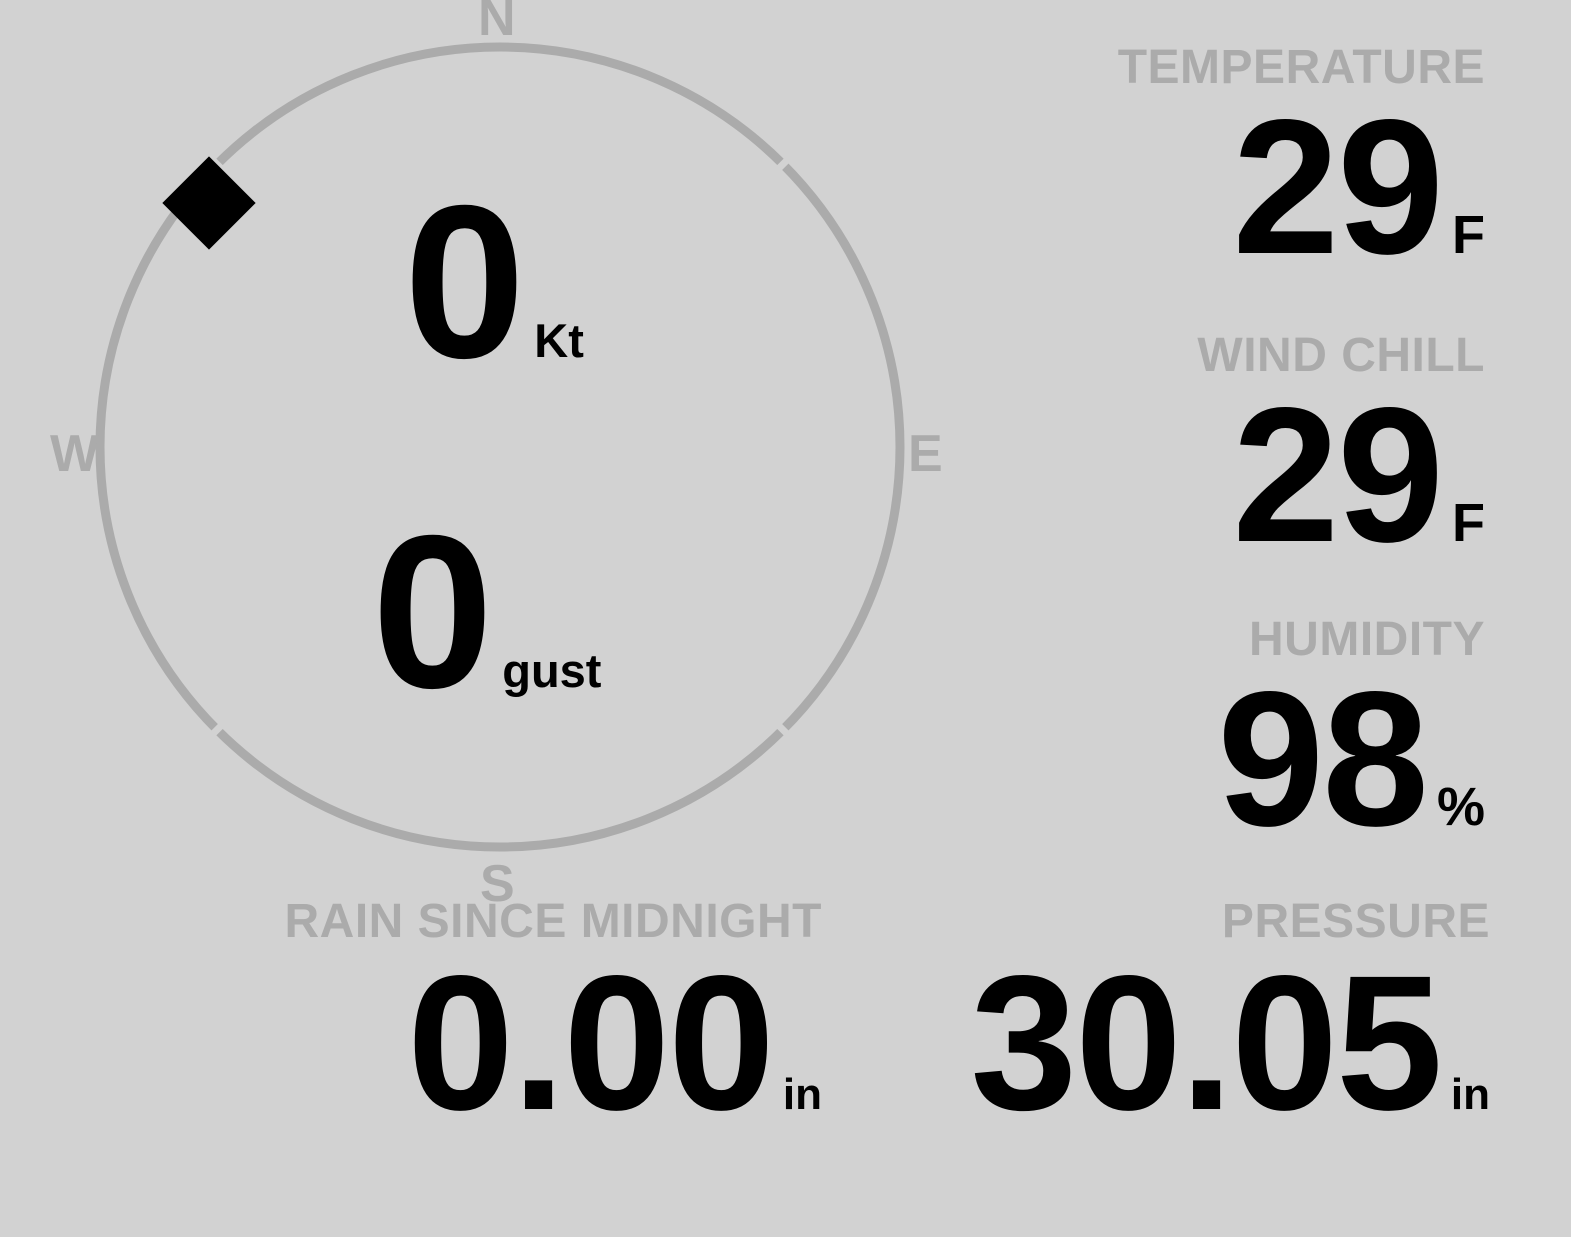 The height and width of the screenshot is (1237, 1571). Describe the element at coordinates (1338, 474) in the screenshot. I see `stat-wind-chill-value: 29` at that location.